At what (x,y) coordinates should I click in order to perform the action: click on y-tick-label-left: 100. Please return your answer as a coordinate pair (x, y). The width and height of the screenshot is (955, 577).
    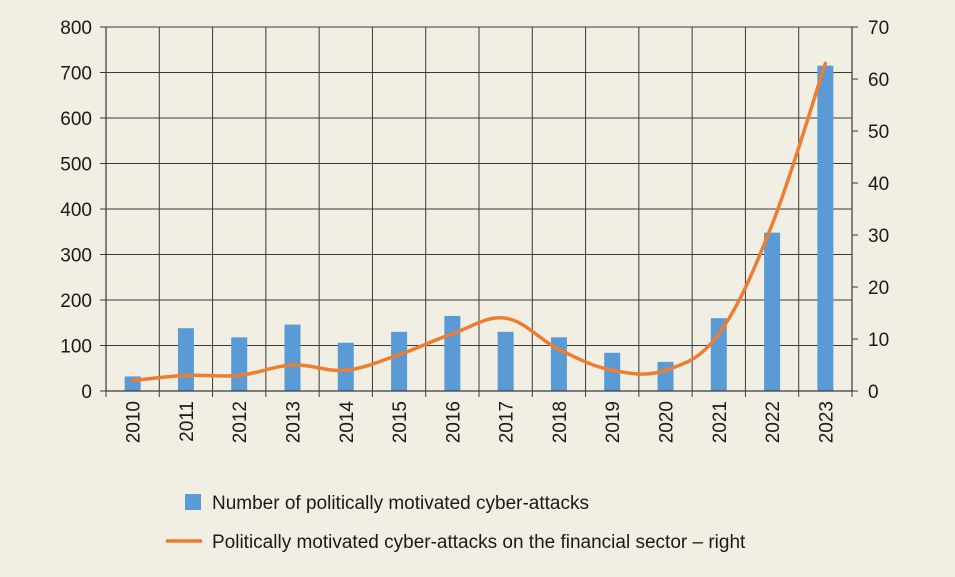
    Looking at the image, I should click on (76, 347).